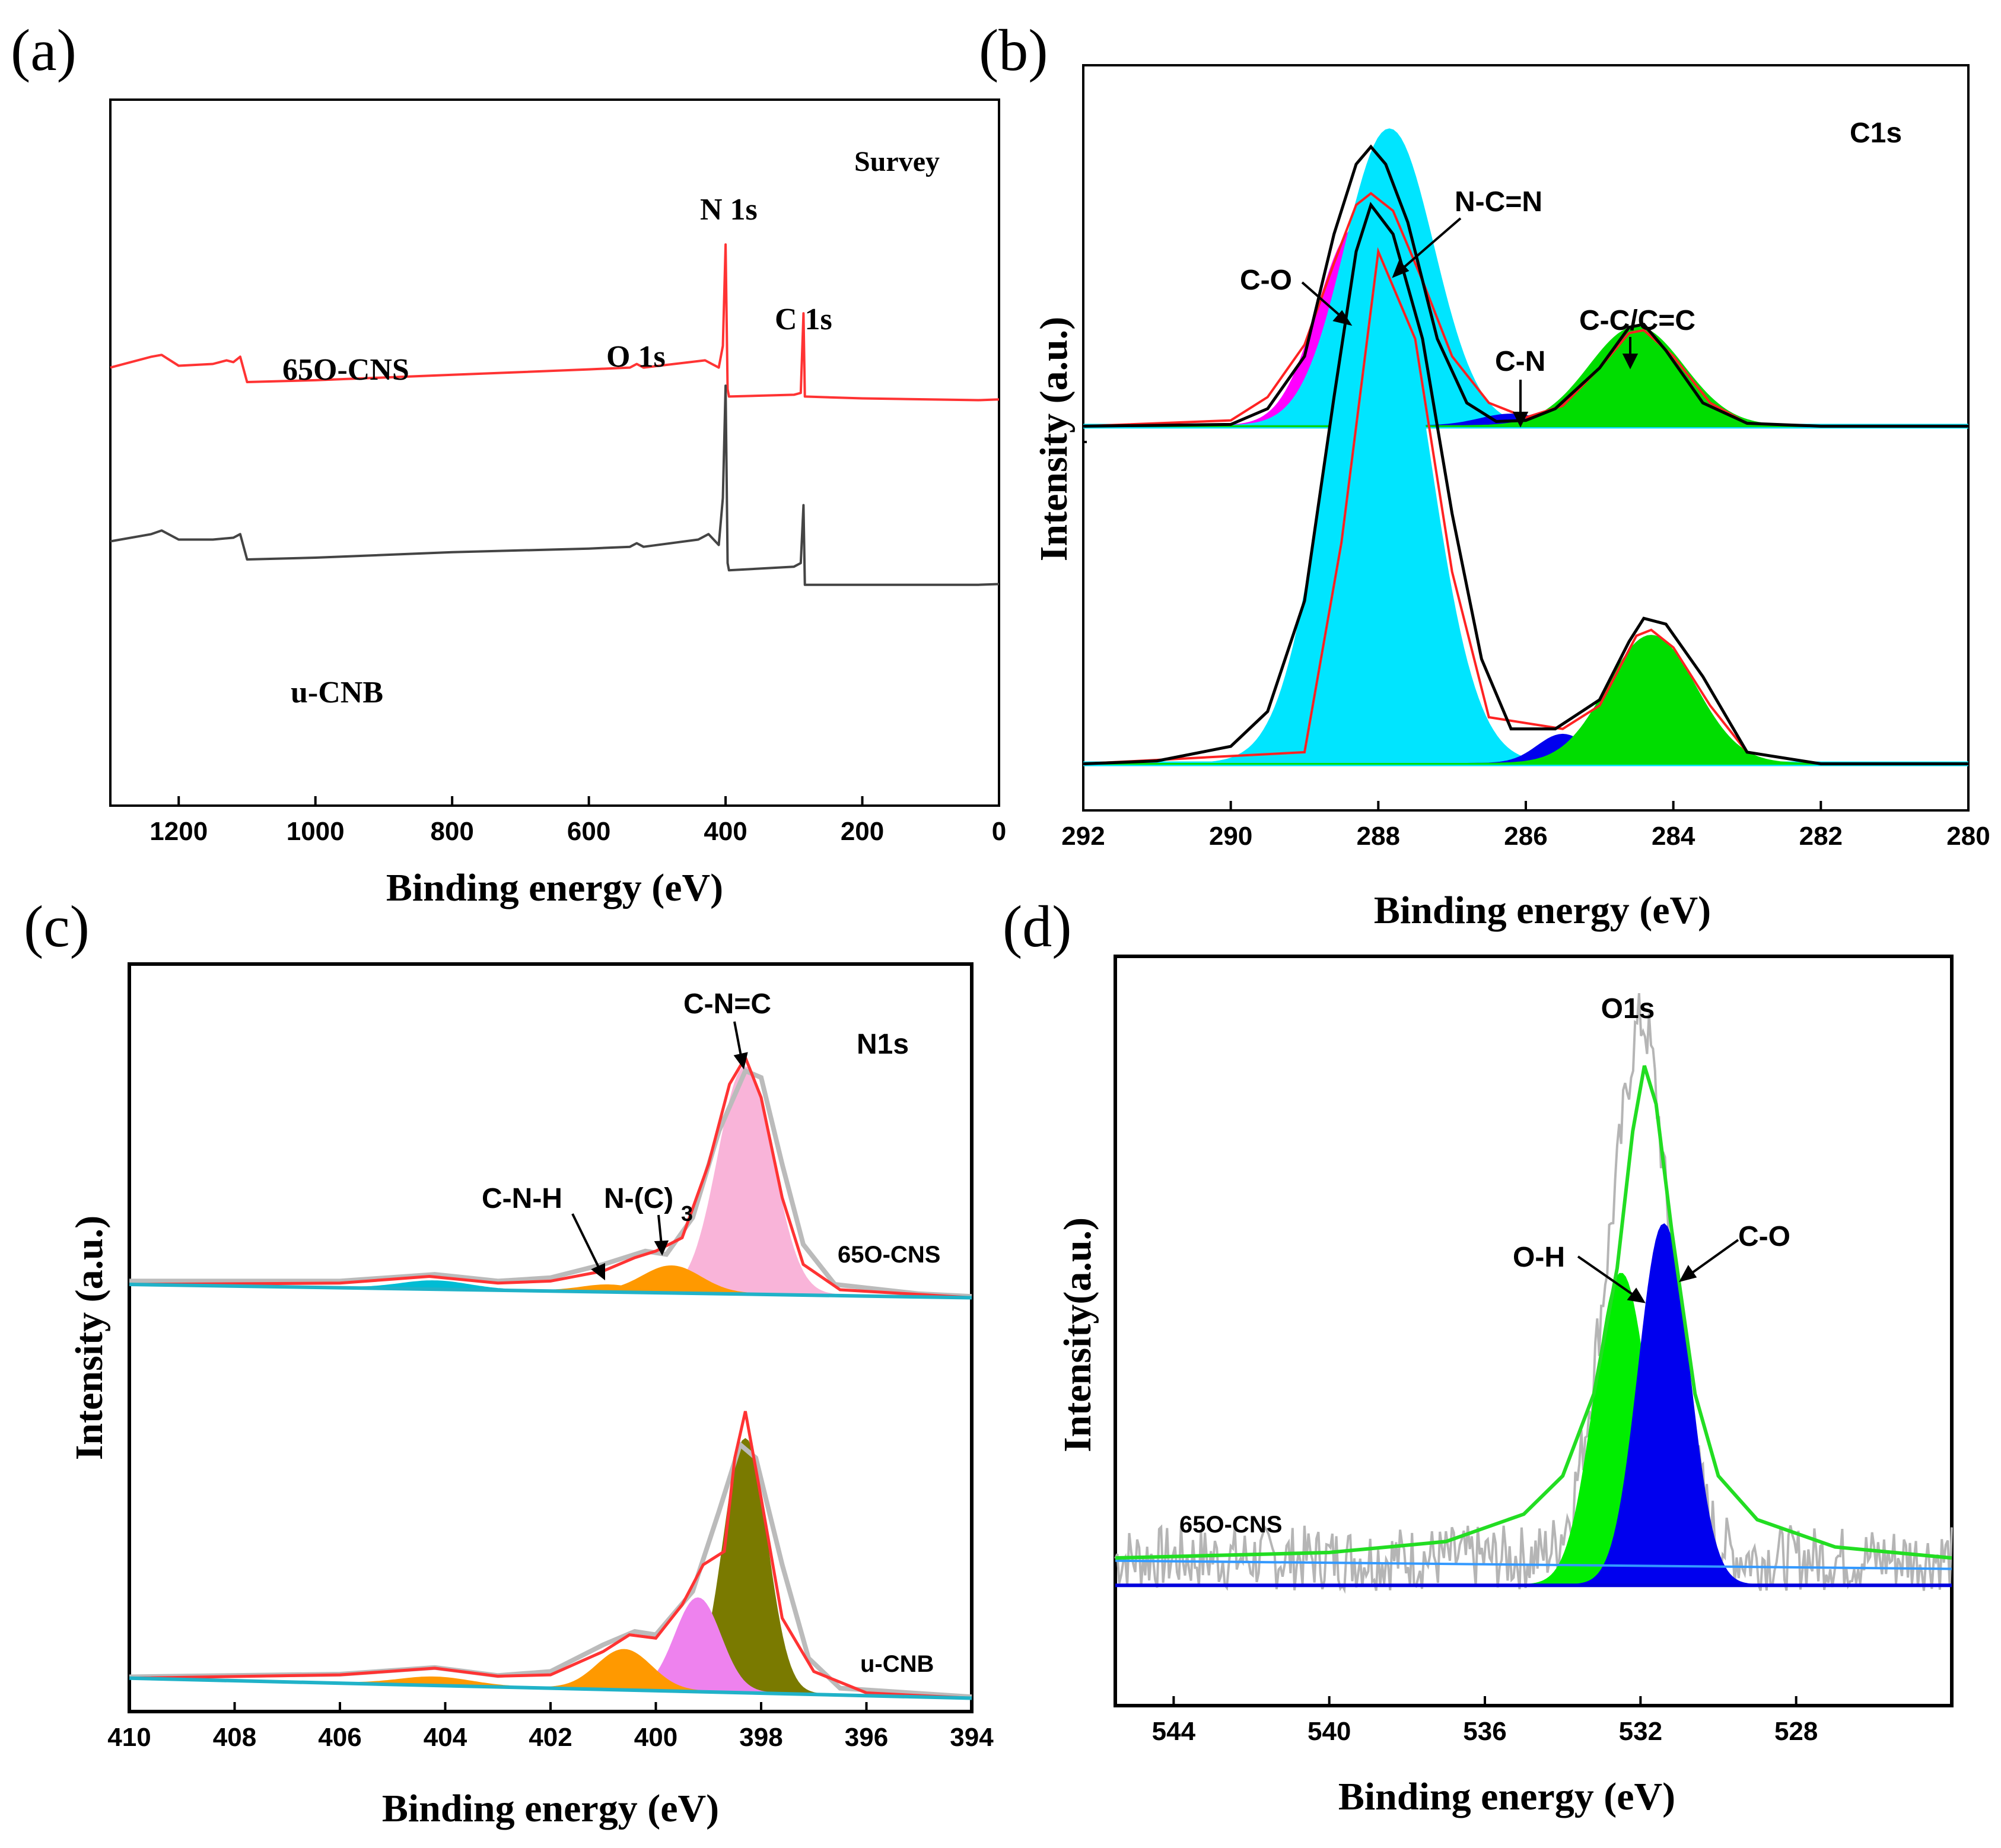 The width and height of the screenshot is (2001, 1848). I want to click on x-tick-label: 544, so click(1174, 1732).